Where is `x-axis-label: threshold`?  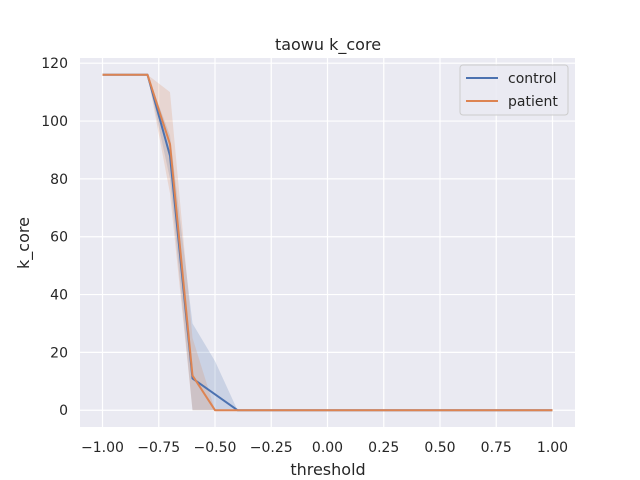
x-axis-label: threshold is located at coordinates (327, 469).